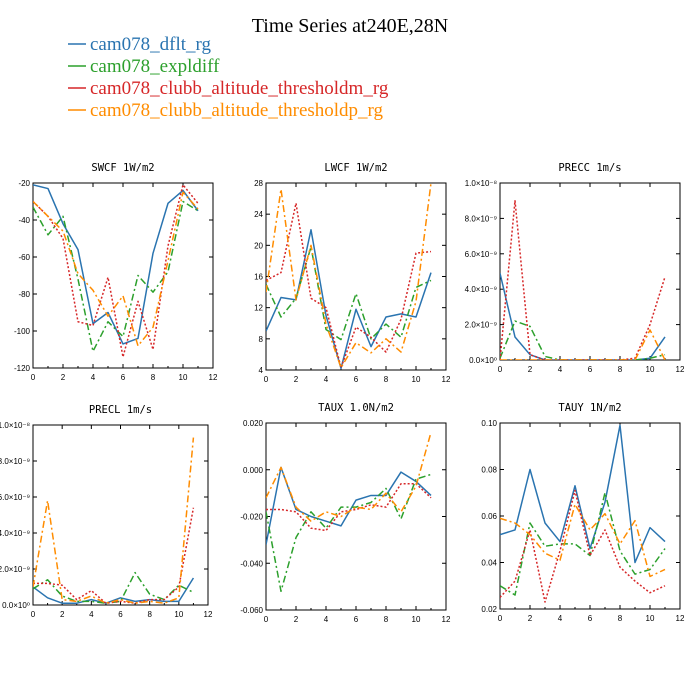 The height and width of the screenshot is (700, 700). I want to click on panel-title: LWCF 1W/m2, so click(355, 168).